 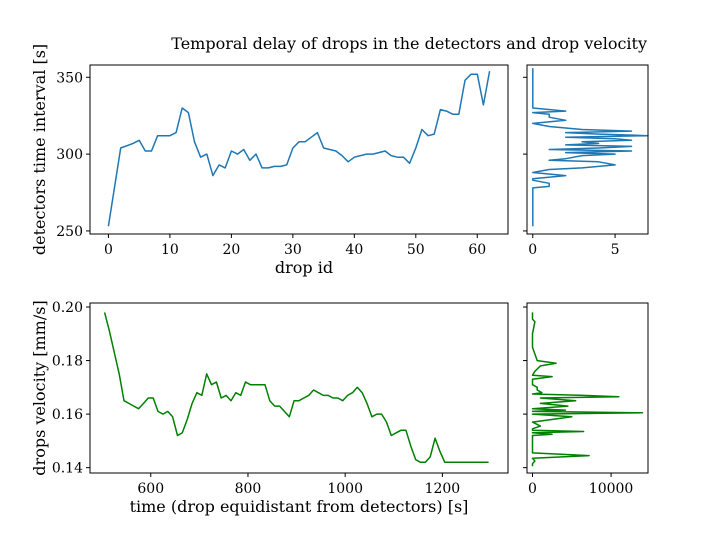 What do you see at coordinates (231, 250) in the screenshot?
I see `x-tick-label: 20` at bounding box center [231, 250].